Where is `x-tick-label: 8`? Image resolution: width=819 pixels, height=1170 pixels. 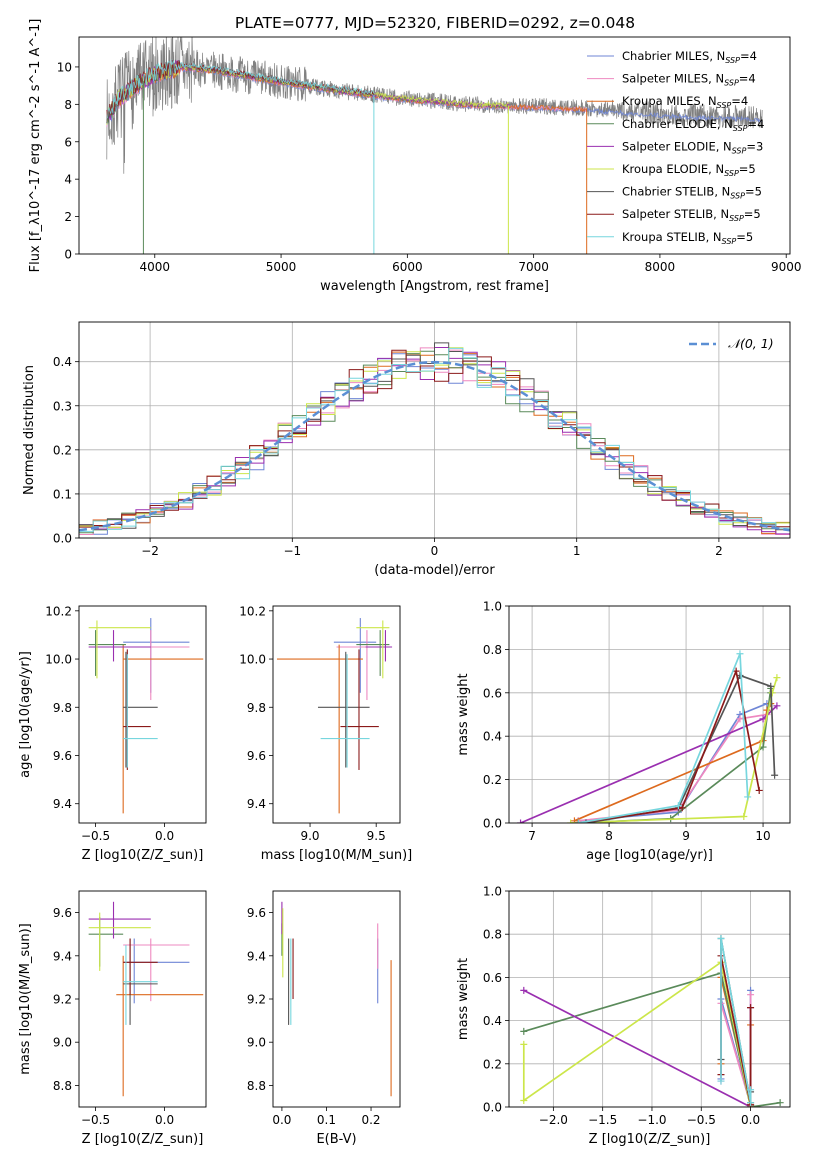
x-tick-label: 8 is located at coordinates (609, 836).